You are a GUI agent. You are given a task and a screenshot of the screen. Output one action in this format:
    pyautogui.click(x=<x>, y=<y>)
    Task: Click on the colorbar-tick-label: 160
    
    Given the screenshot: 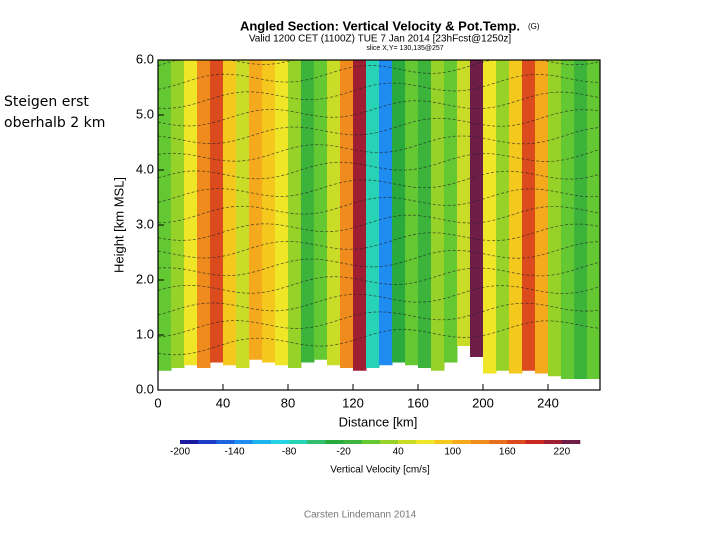 What is the action you would take?
    pyautogui.click(x=507, y=452)
    